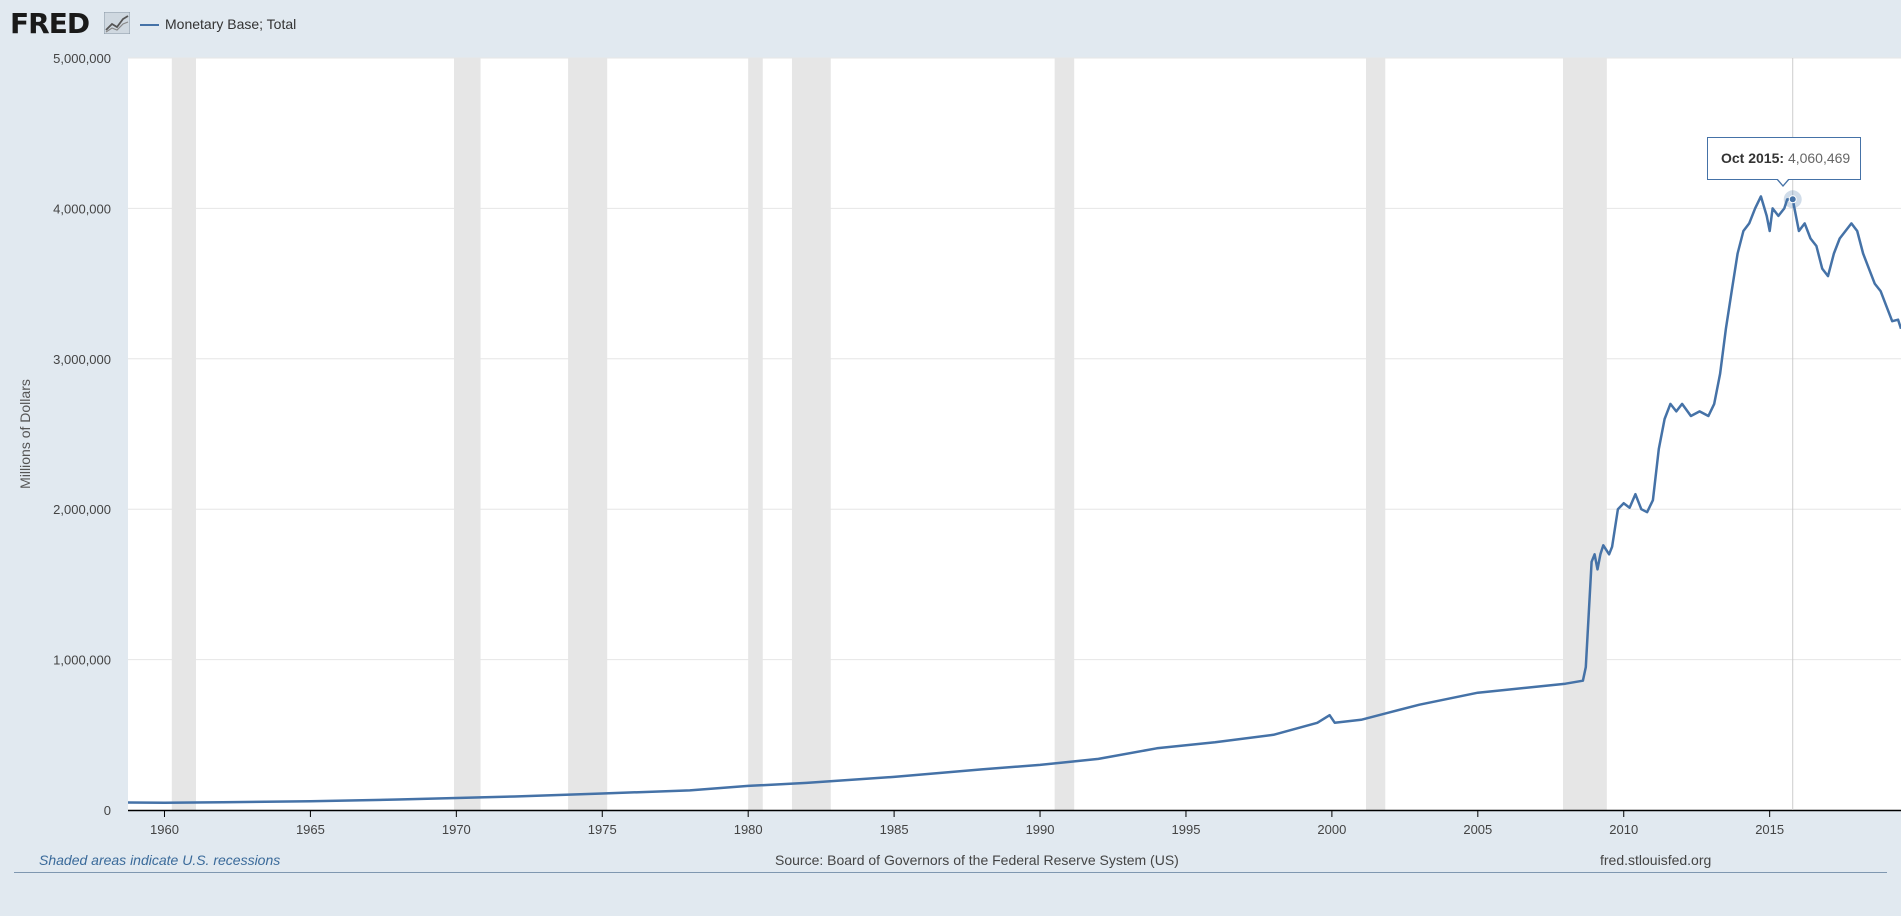 This screenshot has width=1901, height=916. What do you see at coordinates (1792, 199) in the screenshot?
I see `hover-point` at bounding box center [1792, 199].